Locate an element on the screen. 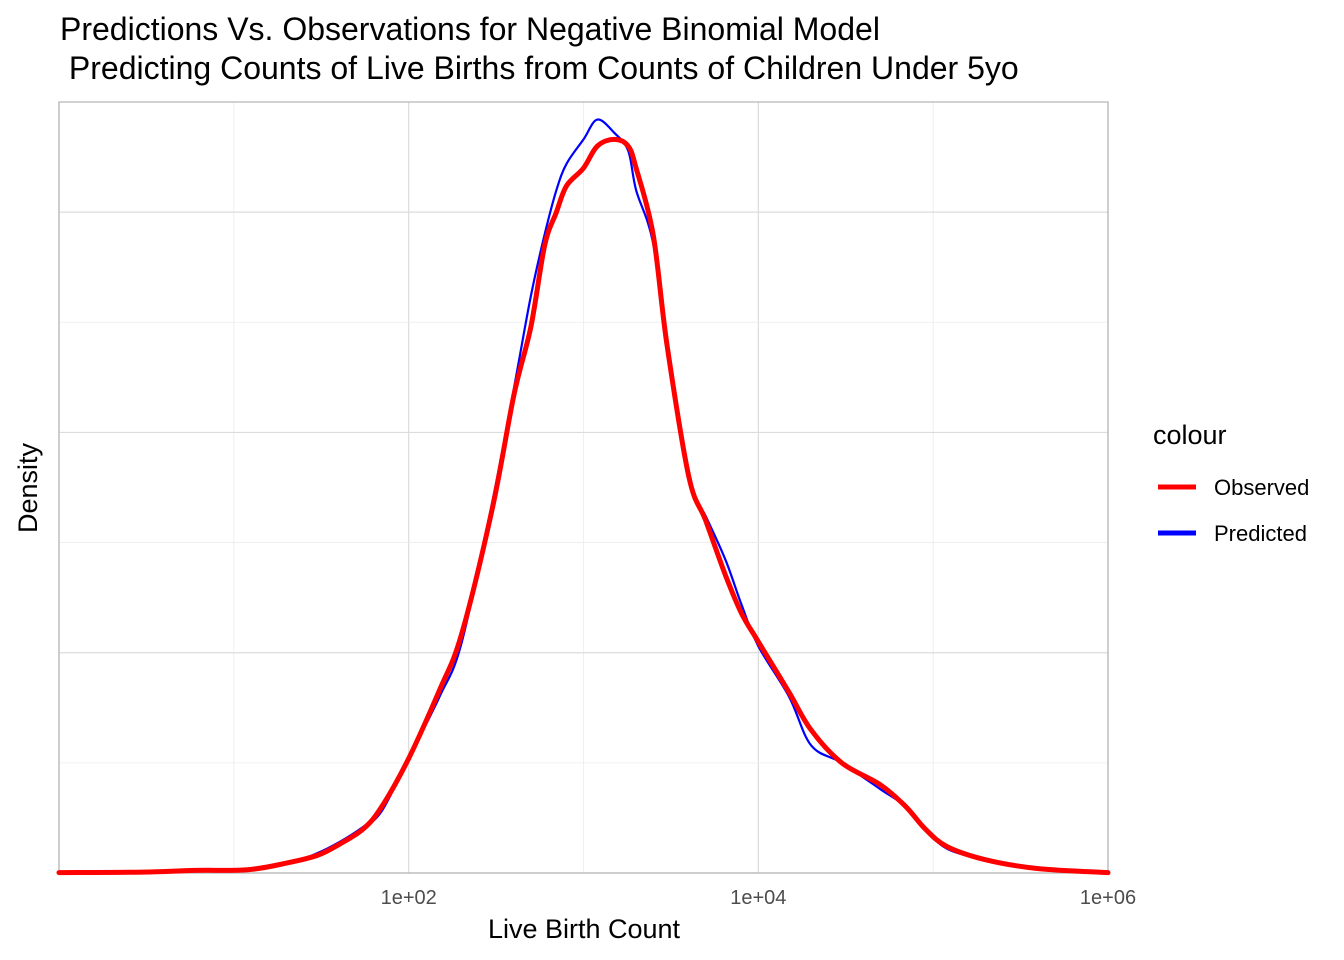 Image resolution: width=1344 pixels, height=960 pixels. legend-title: colour is located at coordinates (1190, 435).